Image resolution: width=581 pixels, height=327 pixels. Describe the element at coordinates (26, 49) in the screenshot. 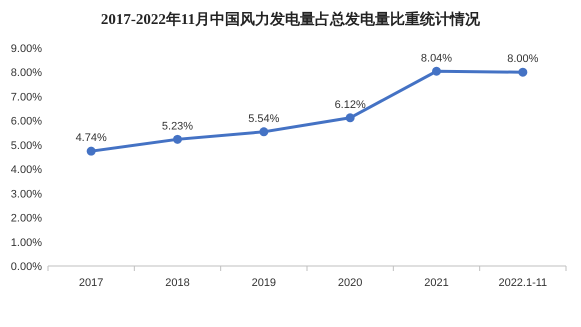

I see `y-tick-label: 9.00%` at that location.